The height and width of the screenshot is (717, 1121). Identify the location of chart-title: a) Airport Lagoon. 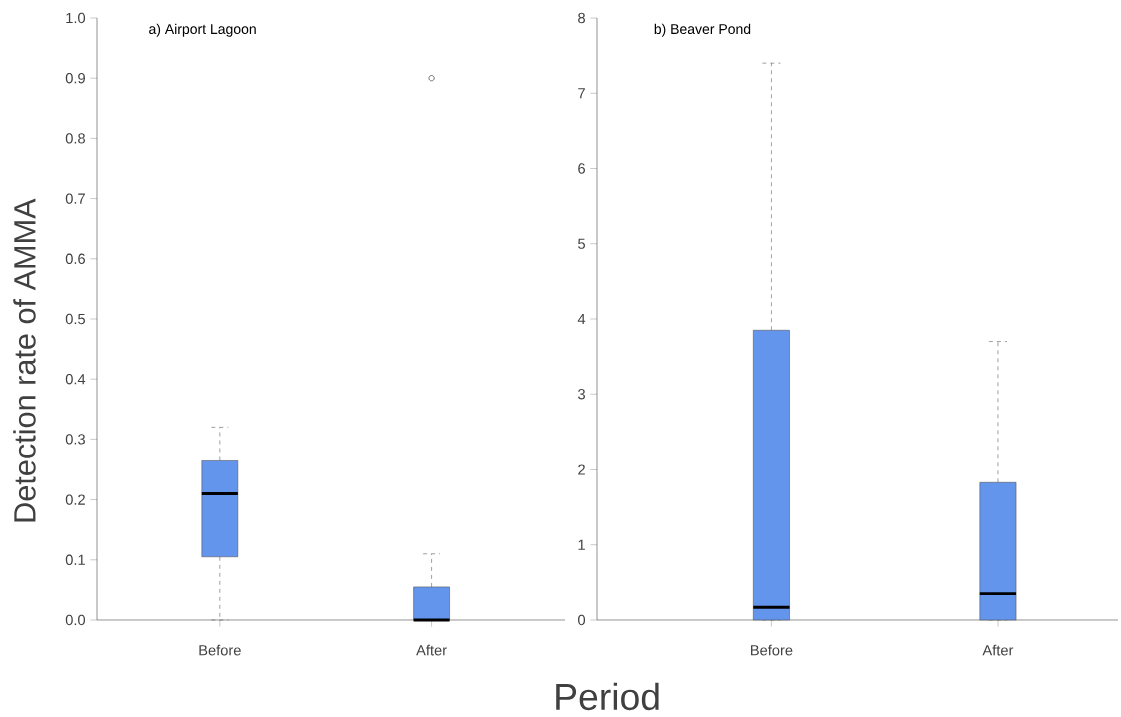
(202, 30).